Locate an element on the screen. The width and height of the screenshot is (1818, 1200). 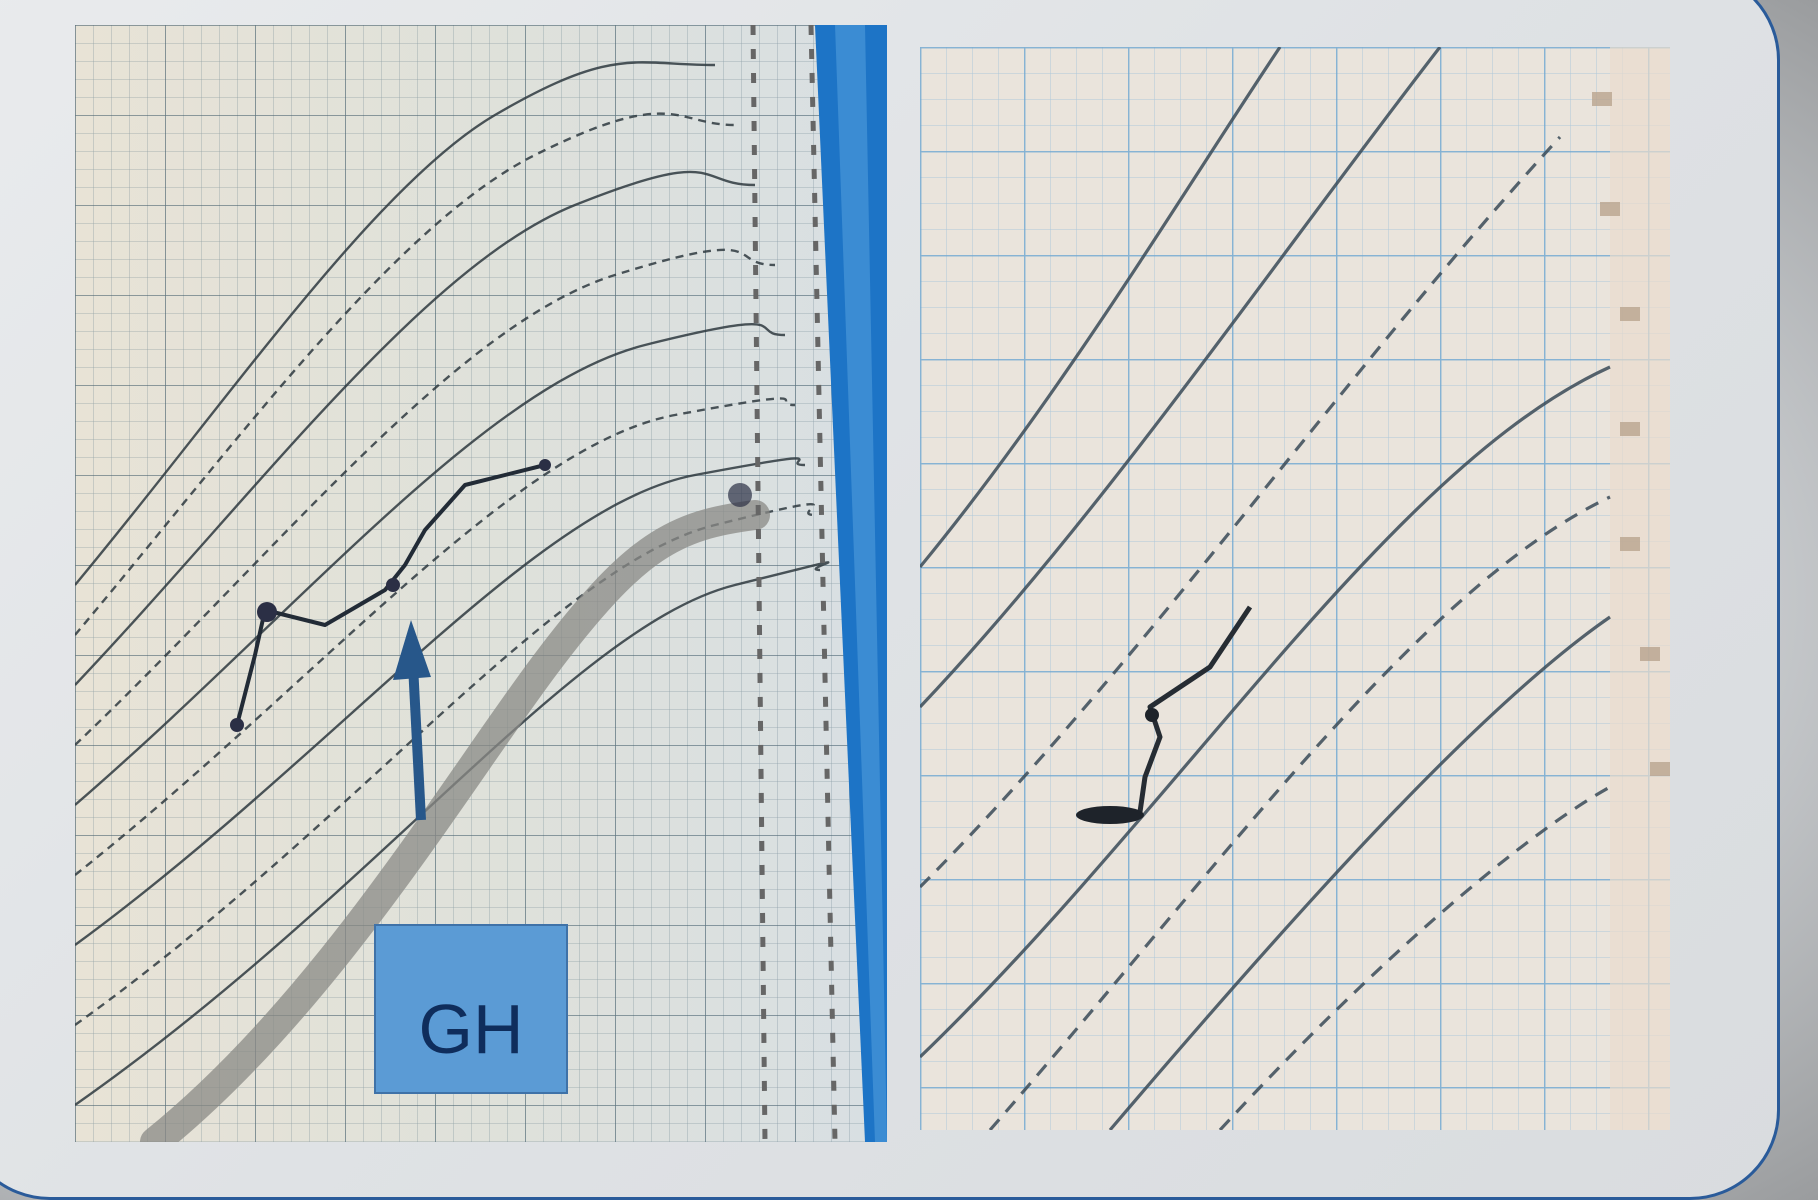
edge-scale is located at coordinates (794, 583).